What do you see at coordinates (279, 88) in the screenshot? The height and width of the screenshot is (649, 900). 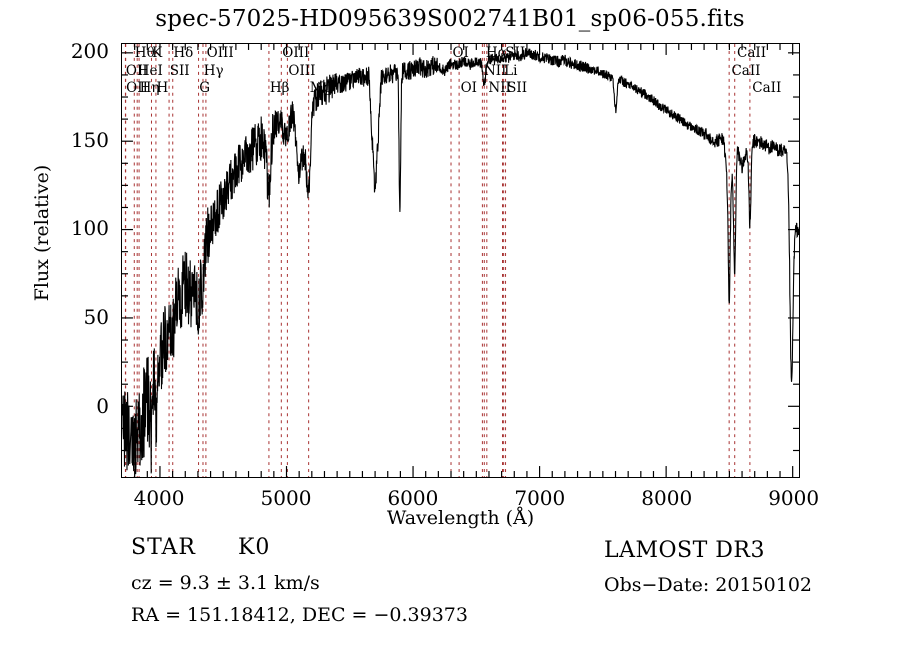 I see `spectral-line-label: Hβ` at bounding box center [279, 88].